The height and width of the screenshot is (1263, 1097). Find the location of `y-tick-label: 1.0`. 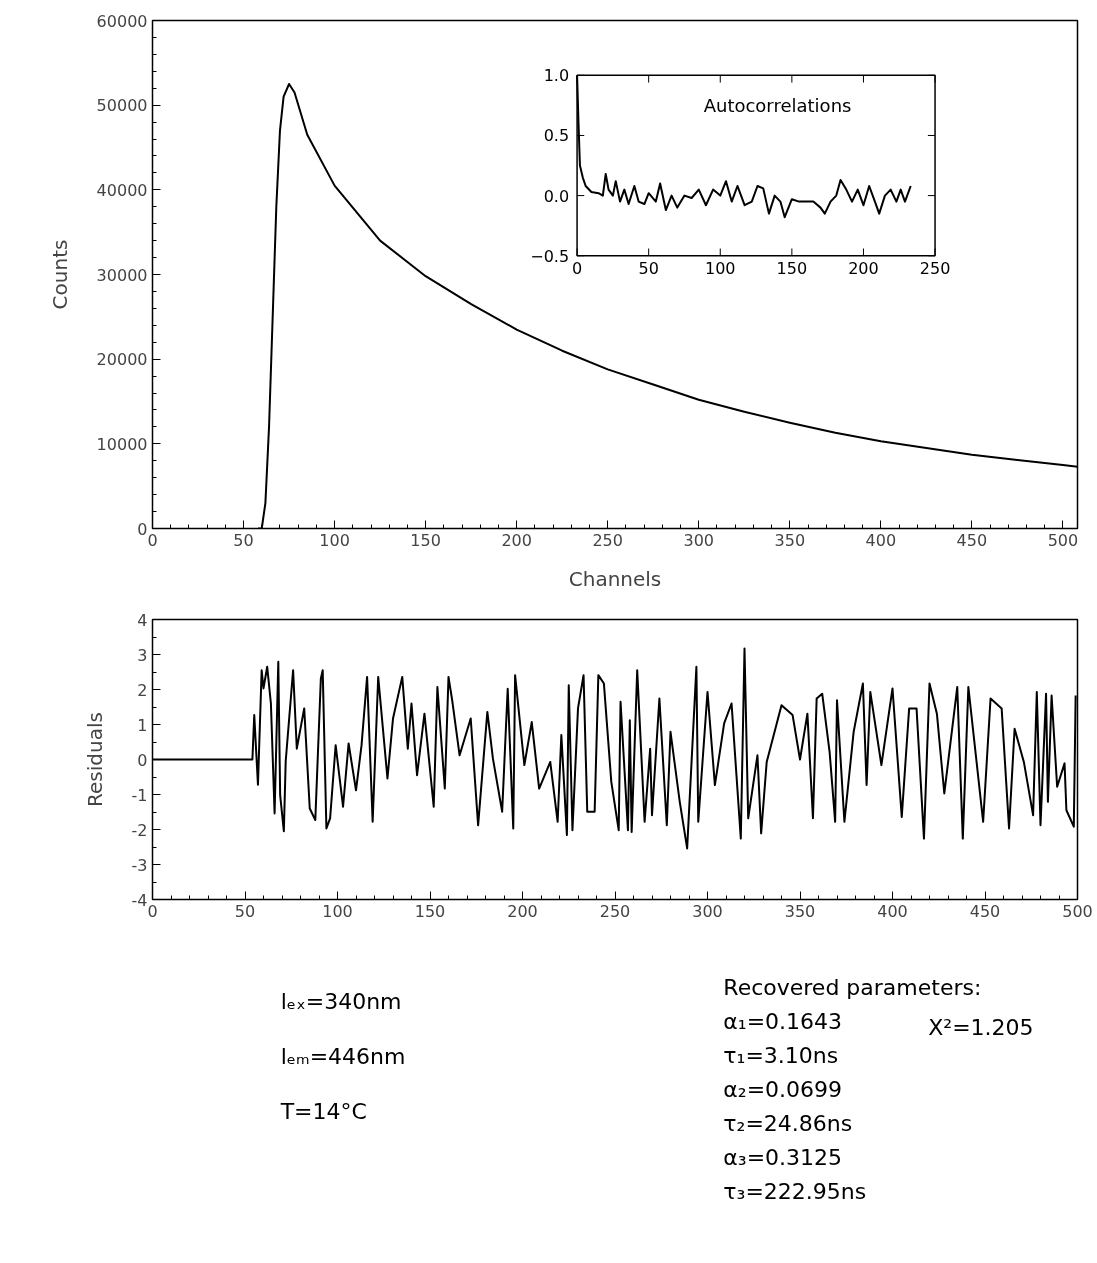

y-tick-label: 1.0 is located at coordinates (556, 76).